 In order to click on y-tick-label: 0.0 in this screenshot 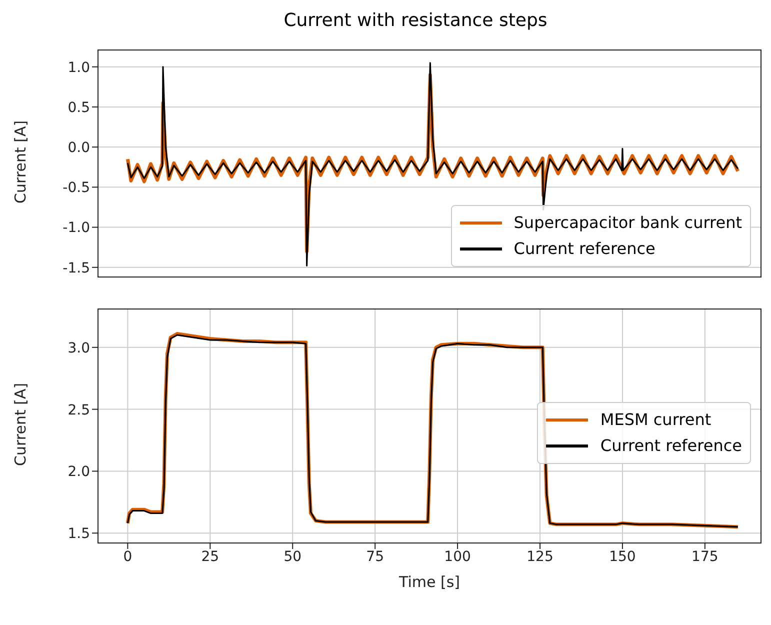, I will do `click(79, 148)`.